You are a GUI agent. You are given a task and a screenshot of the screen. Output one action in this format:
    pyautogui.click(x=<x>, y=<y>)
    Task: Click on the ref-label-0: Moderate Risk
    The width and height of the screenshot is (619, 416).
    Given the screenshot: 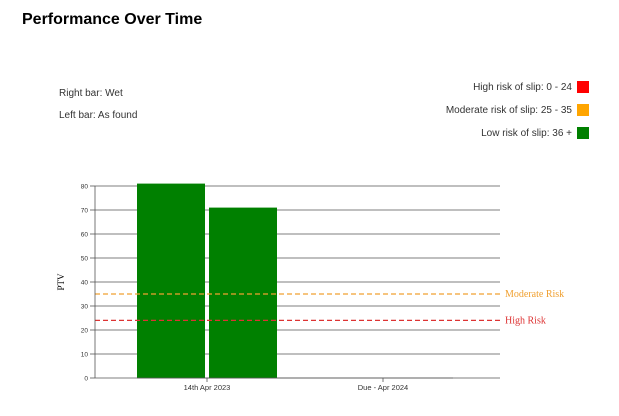 What is the action you would take?
    pyautogui.click(x=534, y=294)
    